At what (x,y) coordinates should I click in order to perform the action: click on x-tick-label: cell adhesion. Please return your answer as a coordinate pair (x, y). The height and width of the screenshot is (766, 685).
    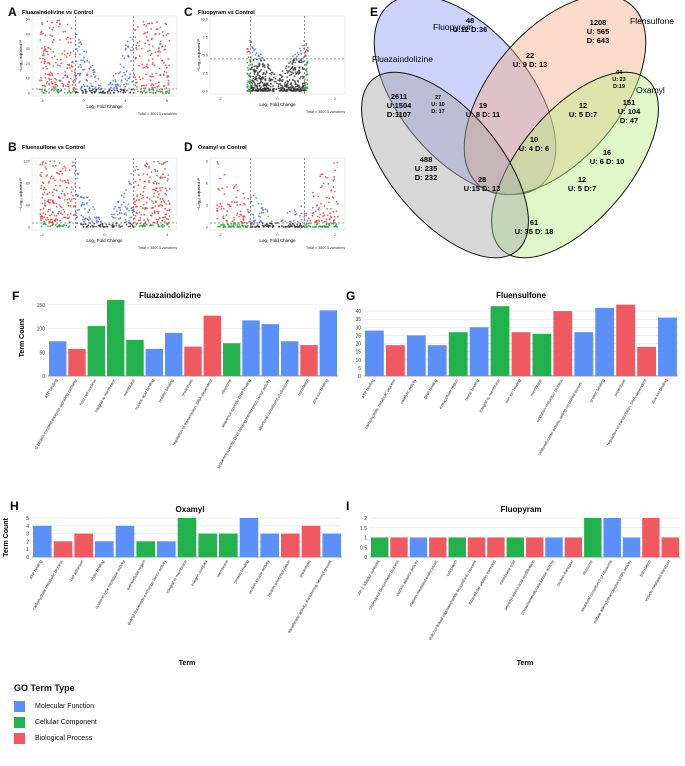
    Looking at the image, I should click on (77, 570).